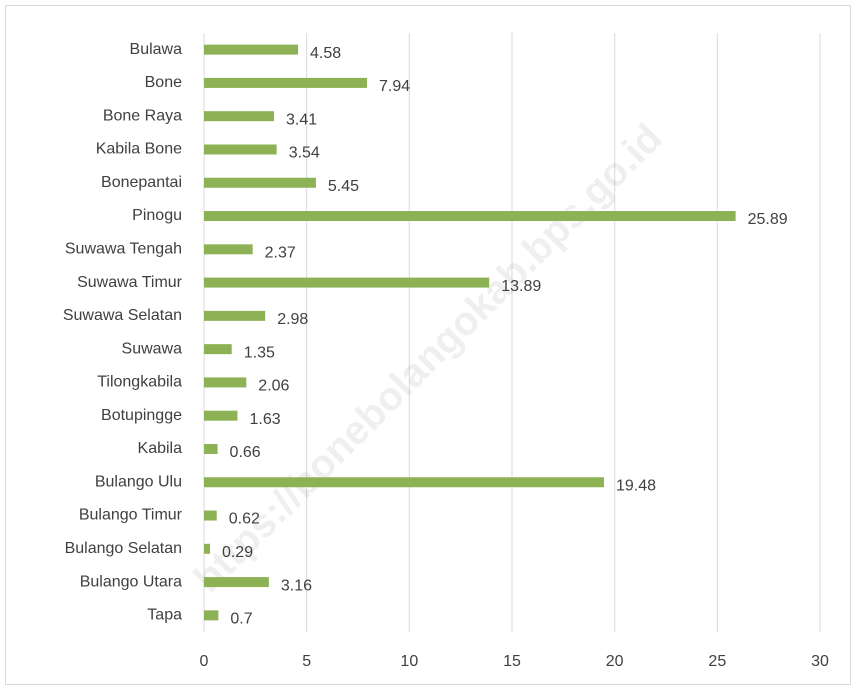 Image resolution: width=857 pixels, height=691 pixels. Describe the element at coordinates (160, 448) in the screenshot. I see `y-tick-label: Kabila` at that location.